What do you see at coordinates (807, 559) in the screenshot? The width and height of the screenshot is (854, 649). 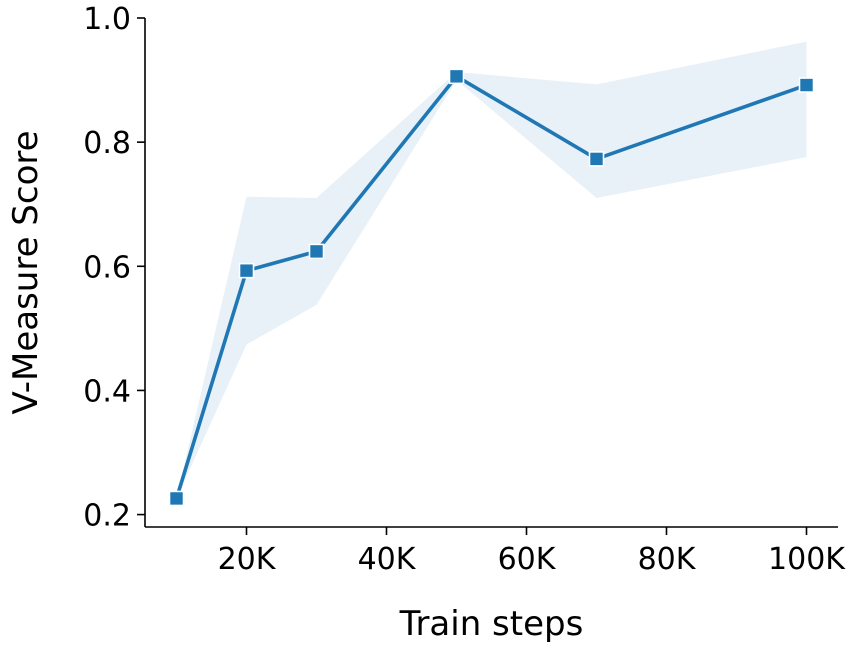 I see `x-tick-label: 100K` at bounding box center [807, 559].